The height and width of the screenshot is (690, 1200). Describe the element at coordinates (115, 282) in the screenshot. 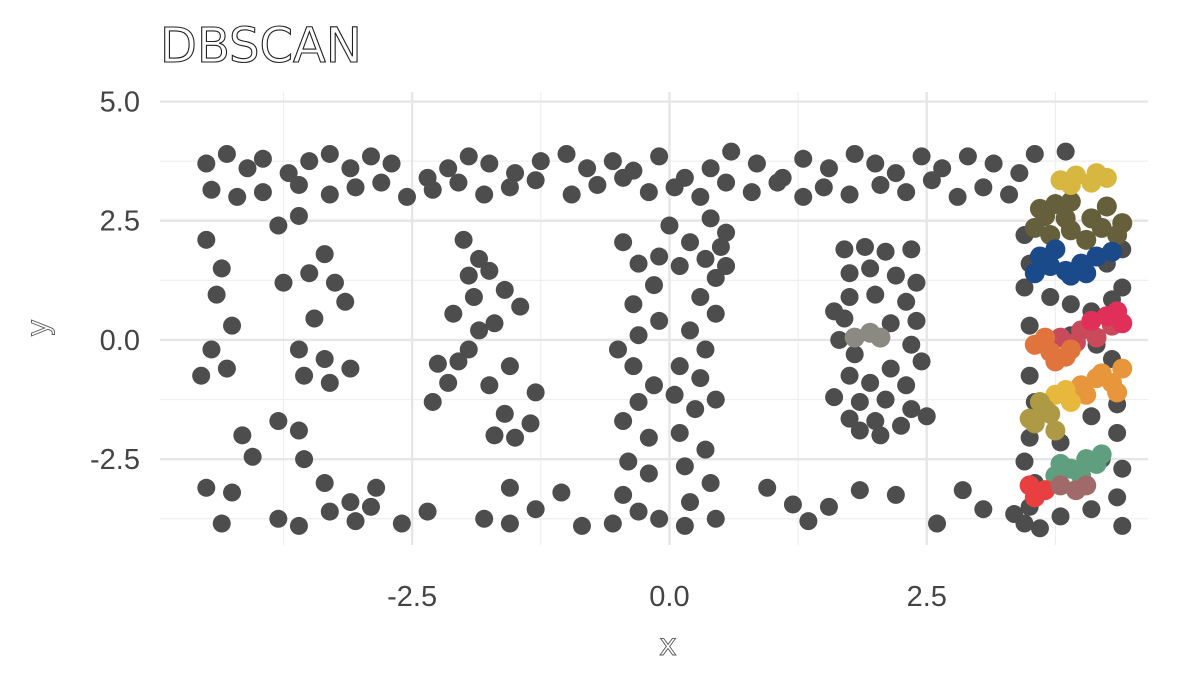

I see `y-tick-labels: 5.0 2.5 0.0 -2.5` at that location.